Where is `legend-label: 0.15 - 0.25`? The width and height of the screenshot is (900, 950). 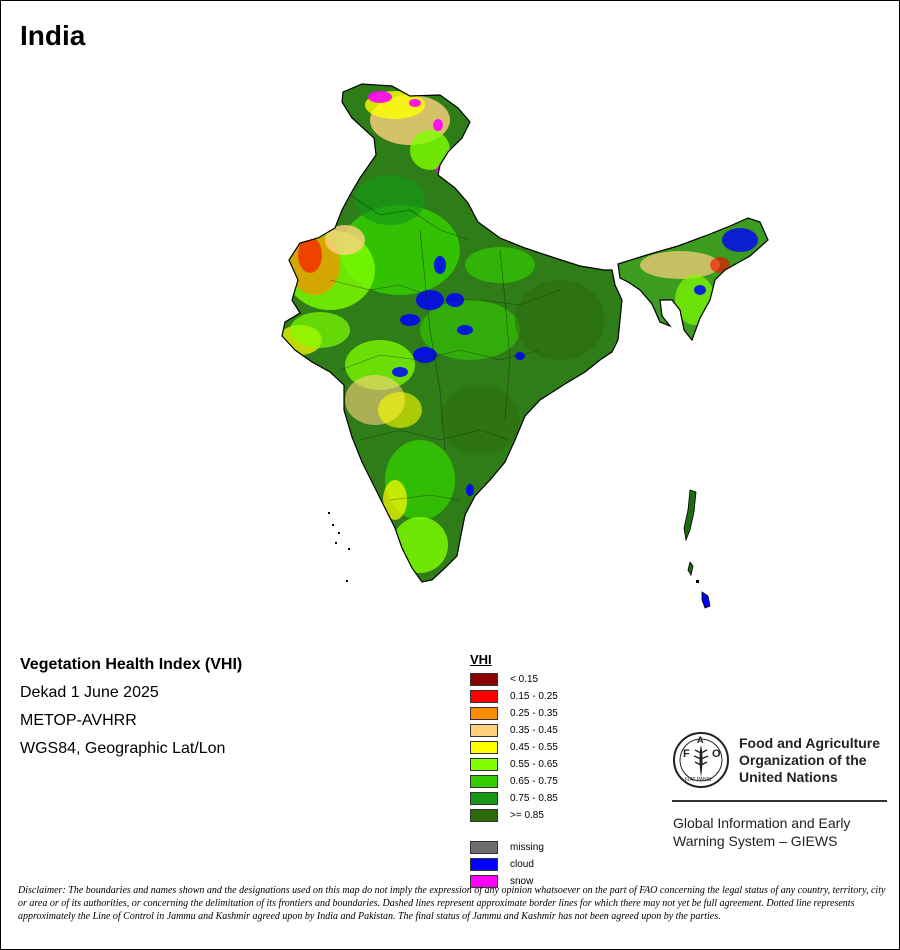
legend-label: 0.15 - 0.25 is located at coordinates (534, 696).